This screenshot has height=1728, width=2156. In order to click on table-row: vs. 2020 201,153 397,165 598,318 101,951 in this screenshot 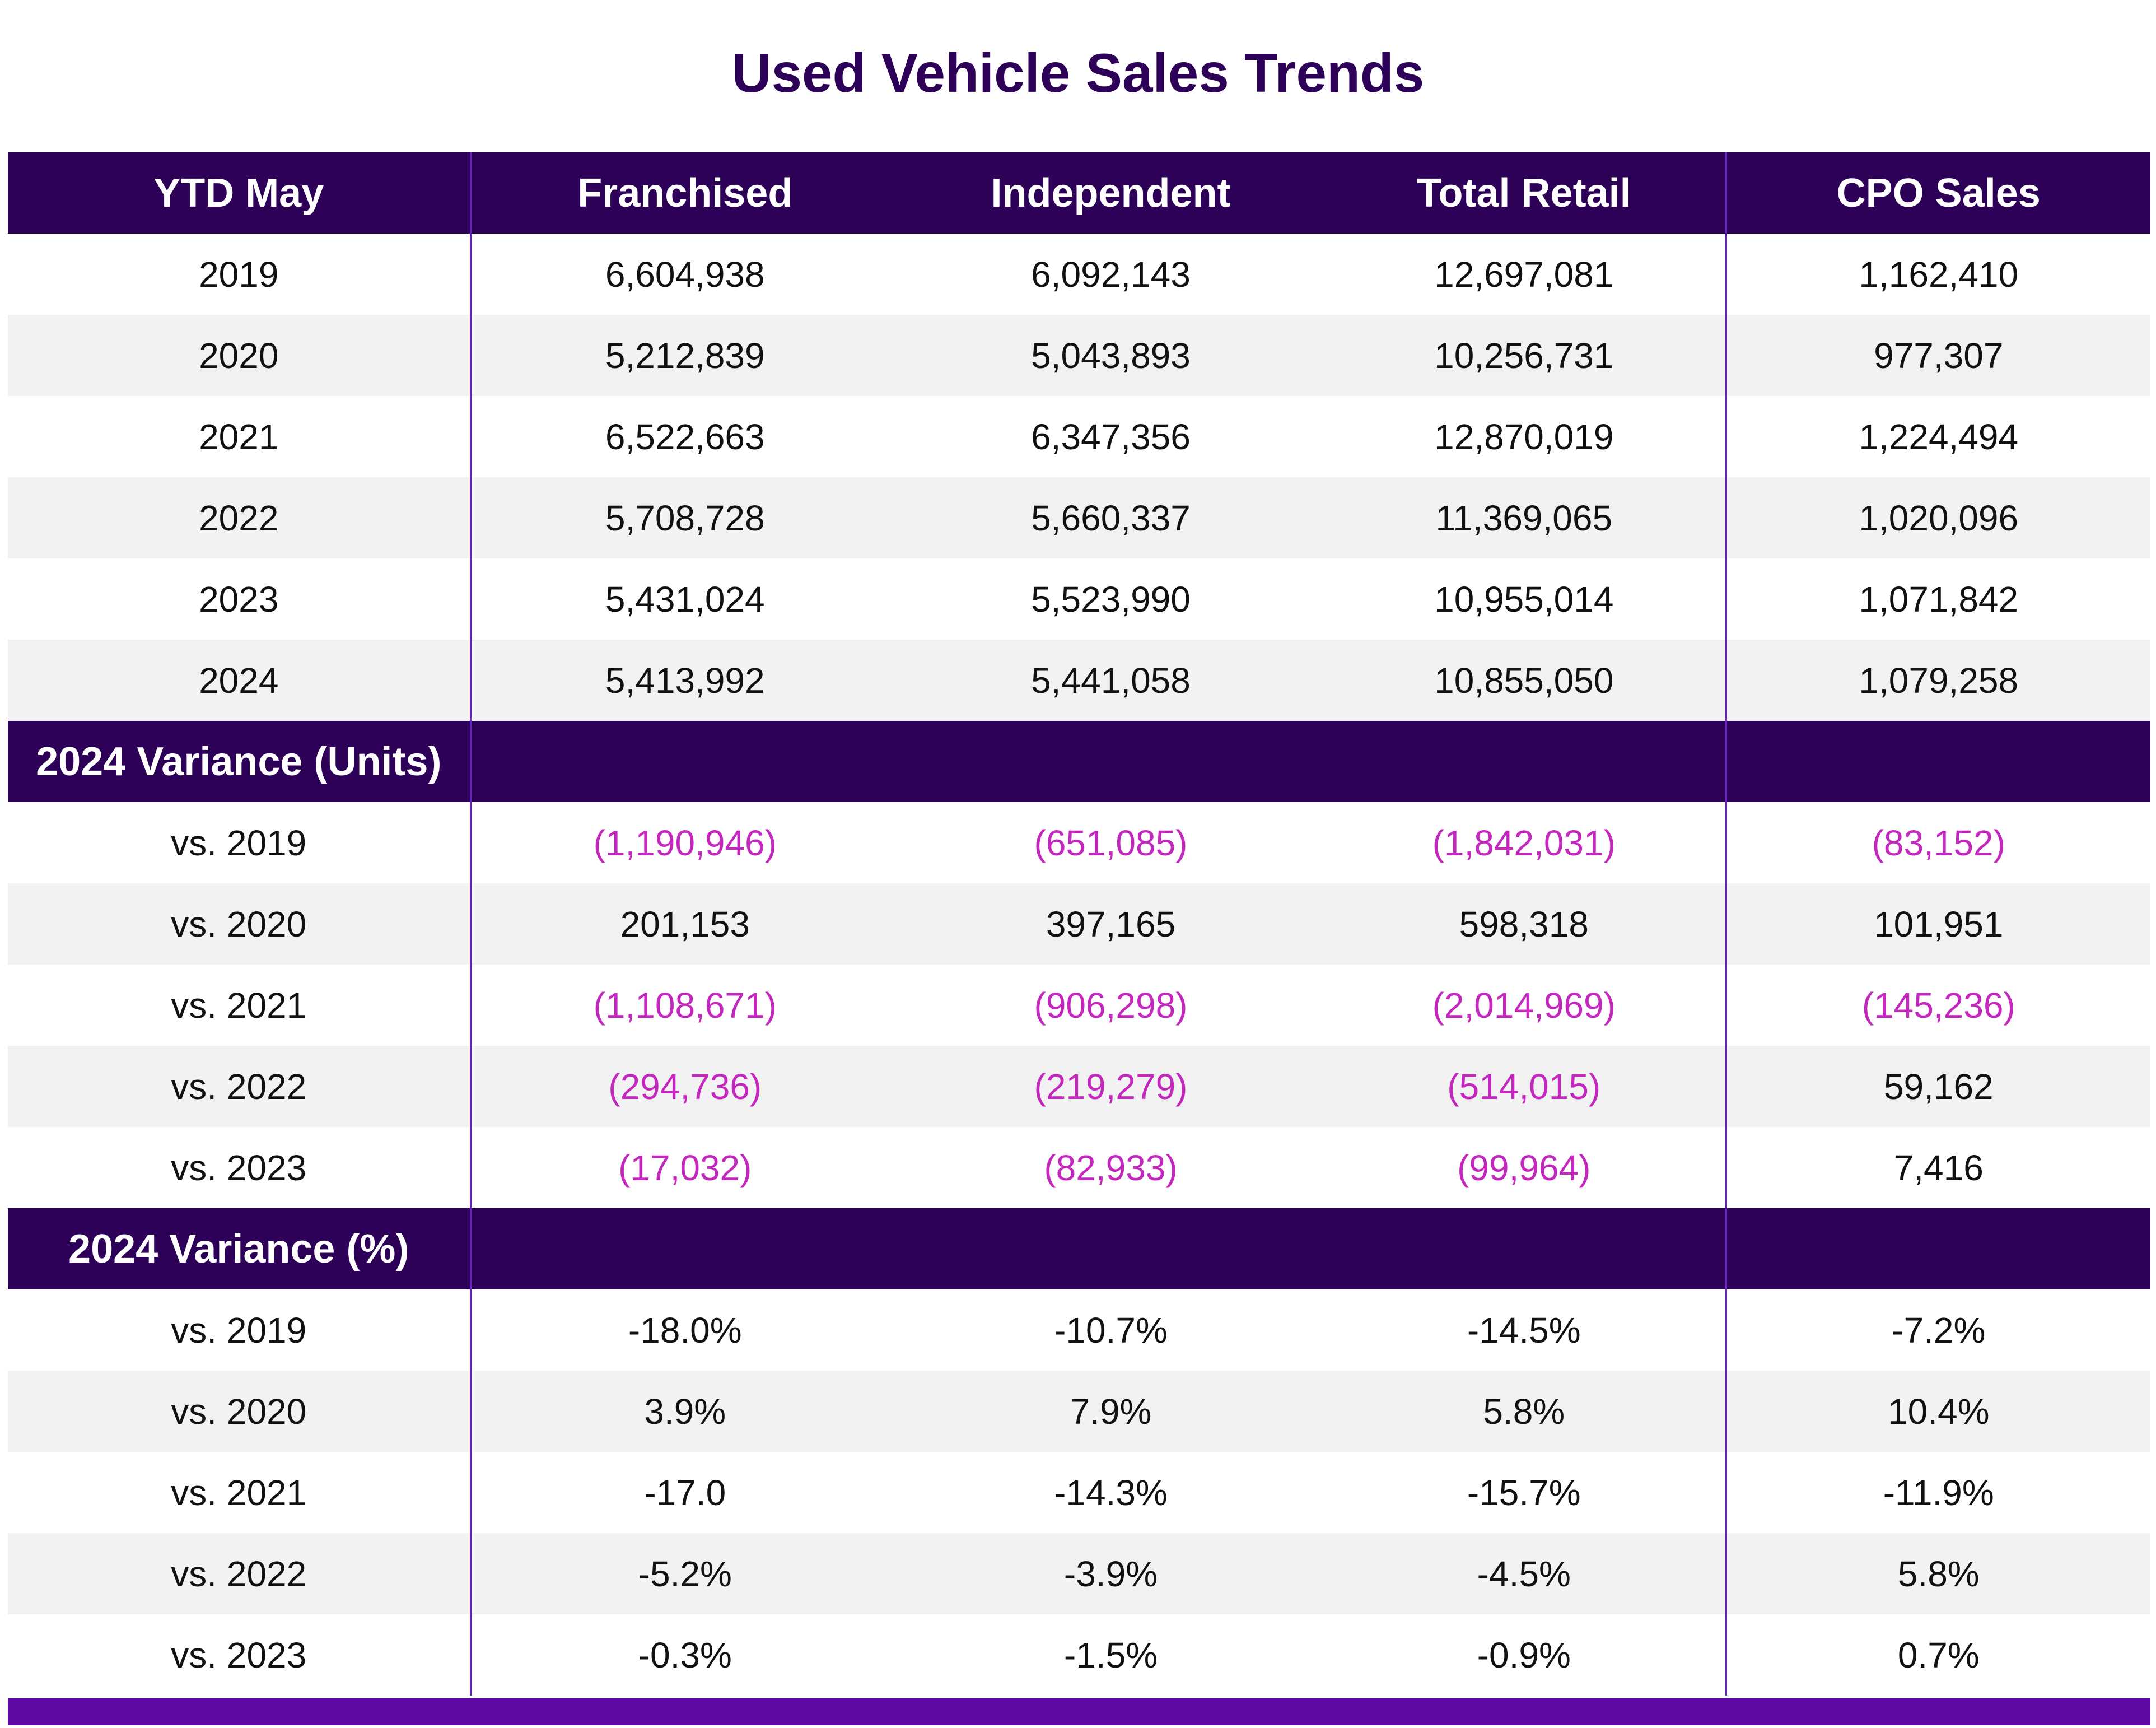, I will do `click(1079, 924)`.